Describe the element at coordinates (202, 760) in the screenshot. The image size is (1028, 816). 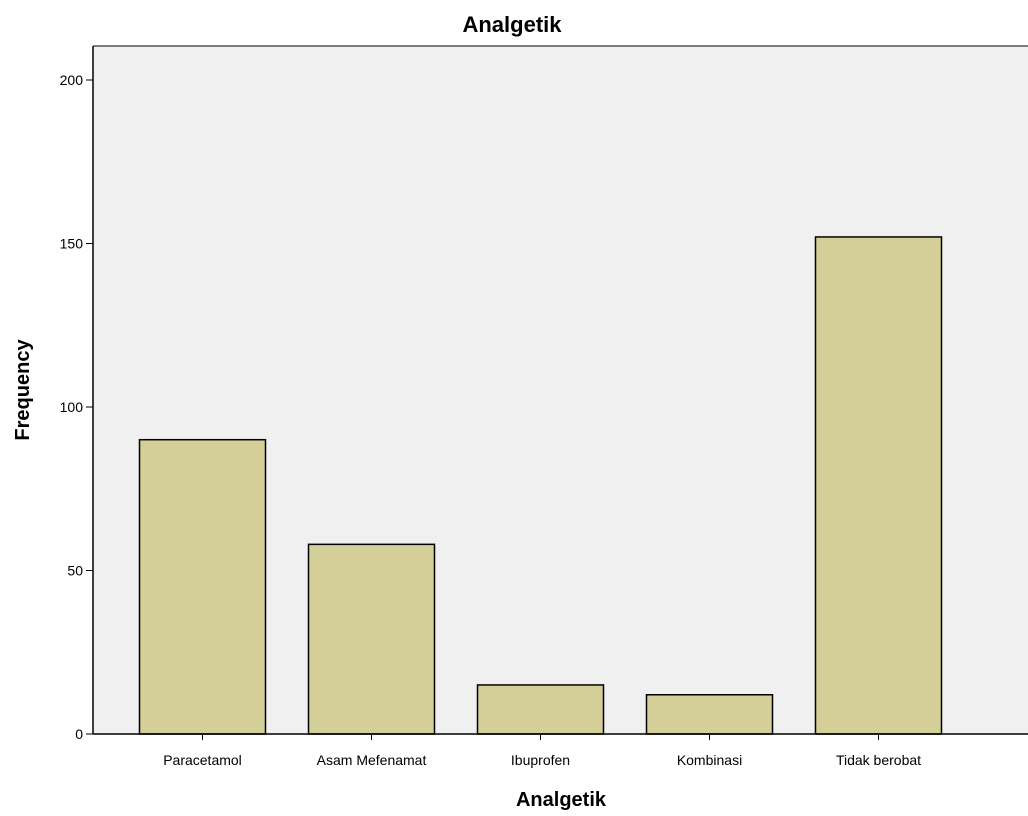
I see `x-tick-label: Paracetamol` at that location.